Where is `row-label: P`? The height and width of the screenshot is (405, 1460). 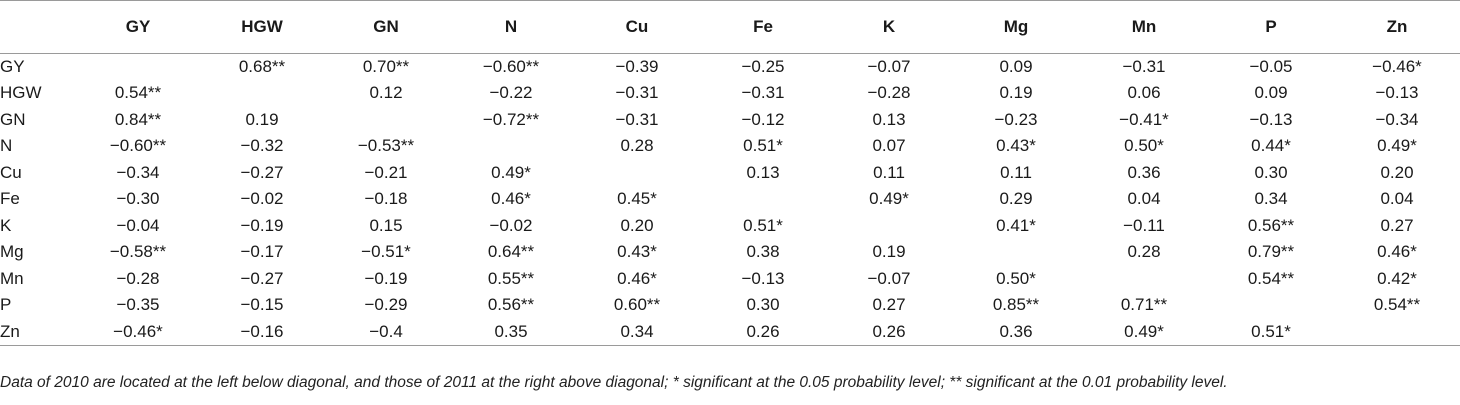
row-label: P is located at coordinates (6, 305).